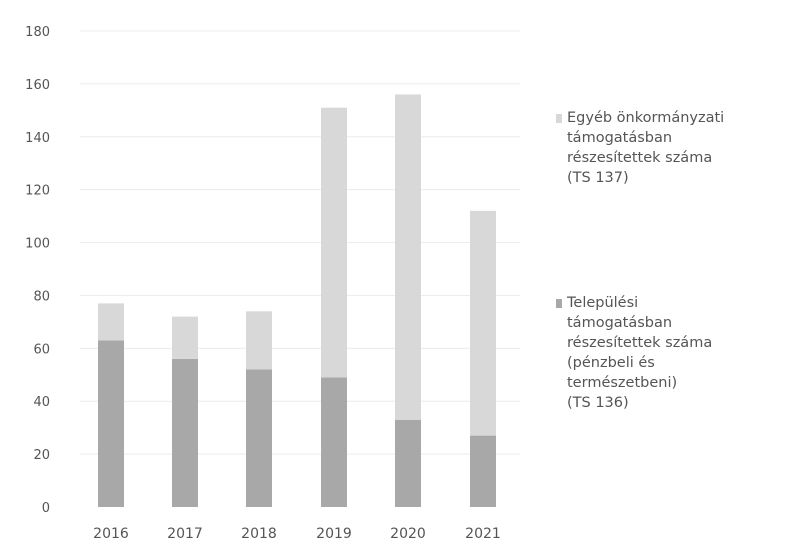 This screenshot has width=791, height=548. Describe the element at coordinates (37, 270) in the screenshot. I see `y-axis-tick-labels: 0 20 40 60 80 100 120 140 160 180` at that location.